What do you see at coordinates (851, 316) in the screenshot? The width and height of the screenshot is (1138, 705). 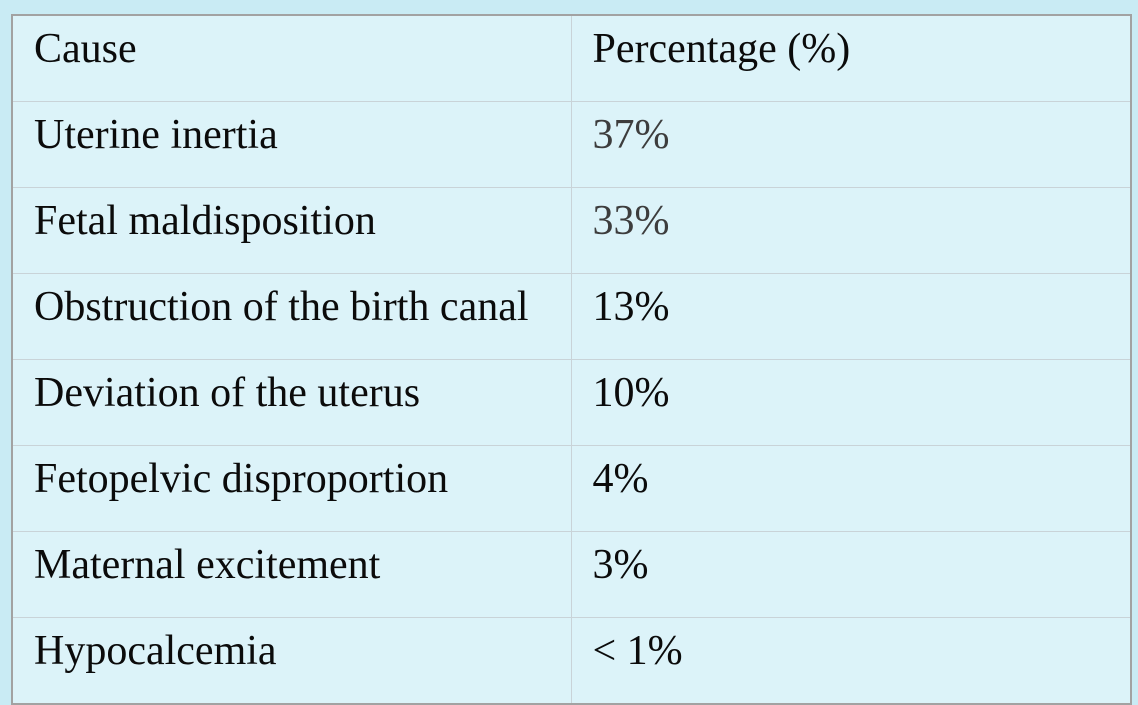 I see `percentage-cell: 13%` at bounding box center [851, 316].